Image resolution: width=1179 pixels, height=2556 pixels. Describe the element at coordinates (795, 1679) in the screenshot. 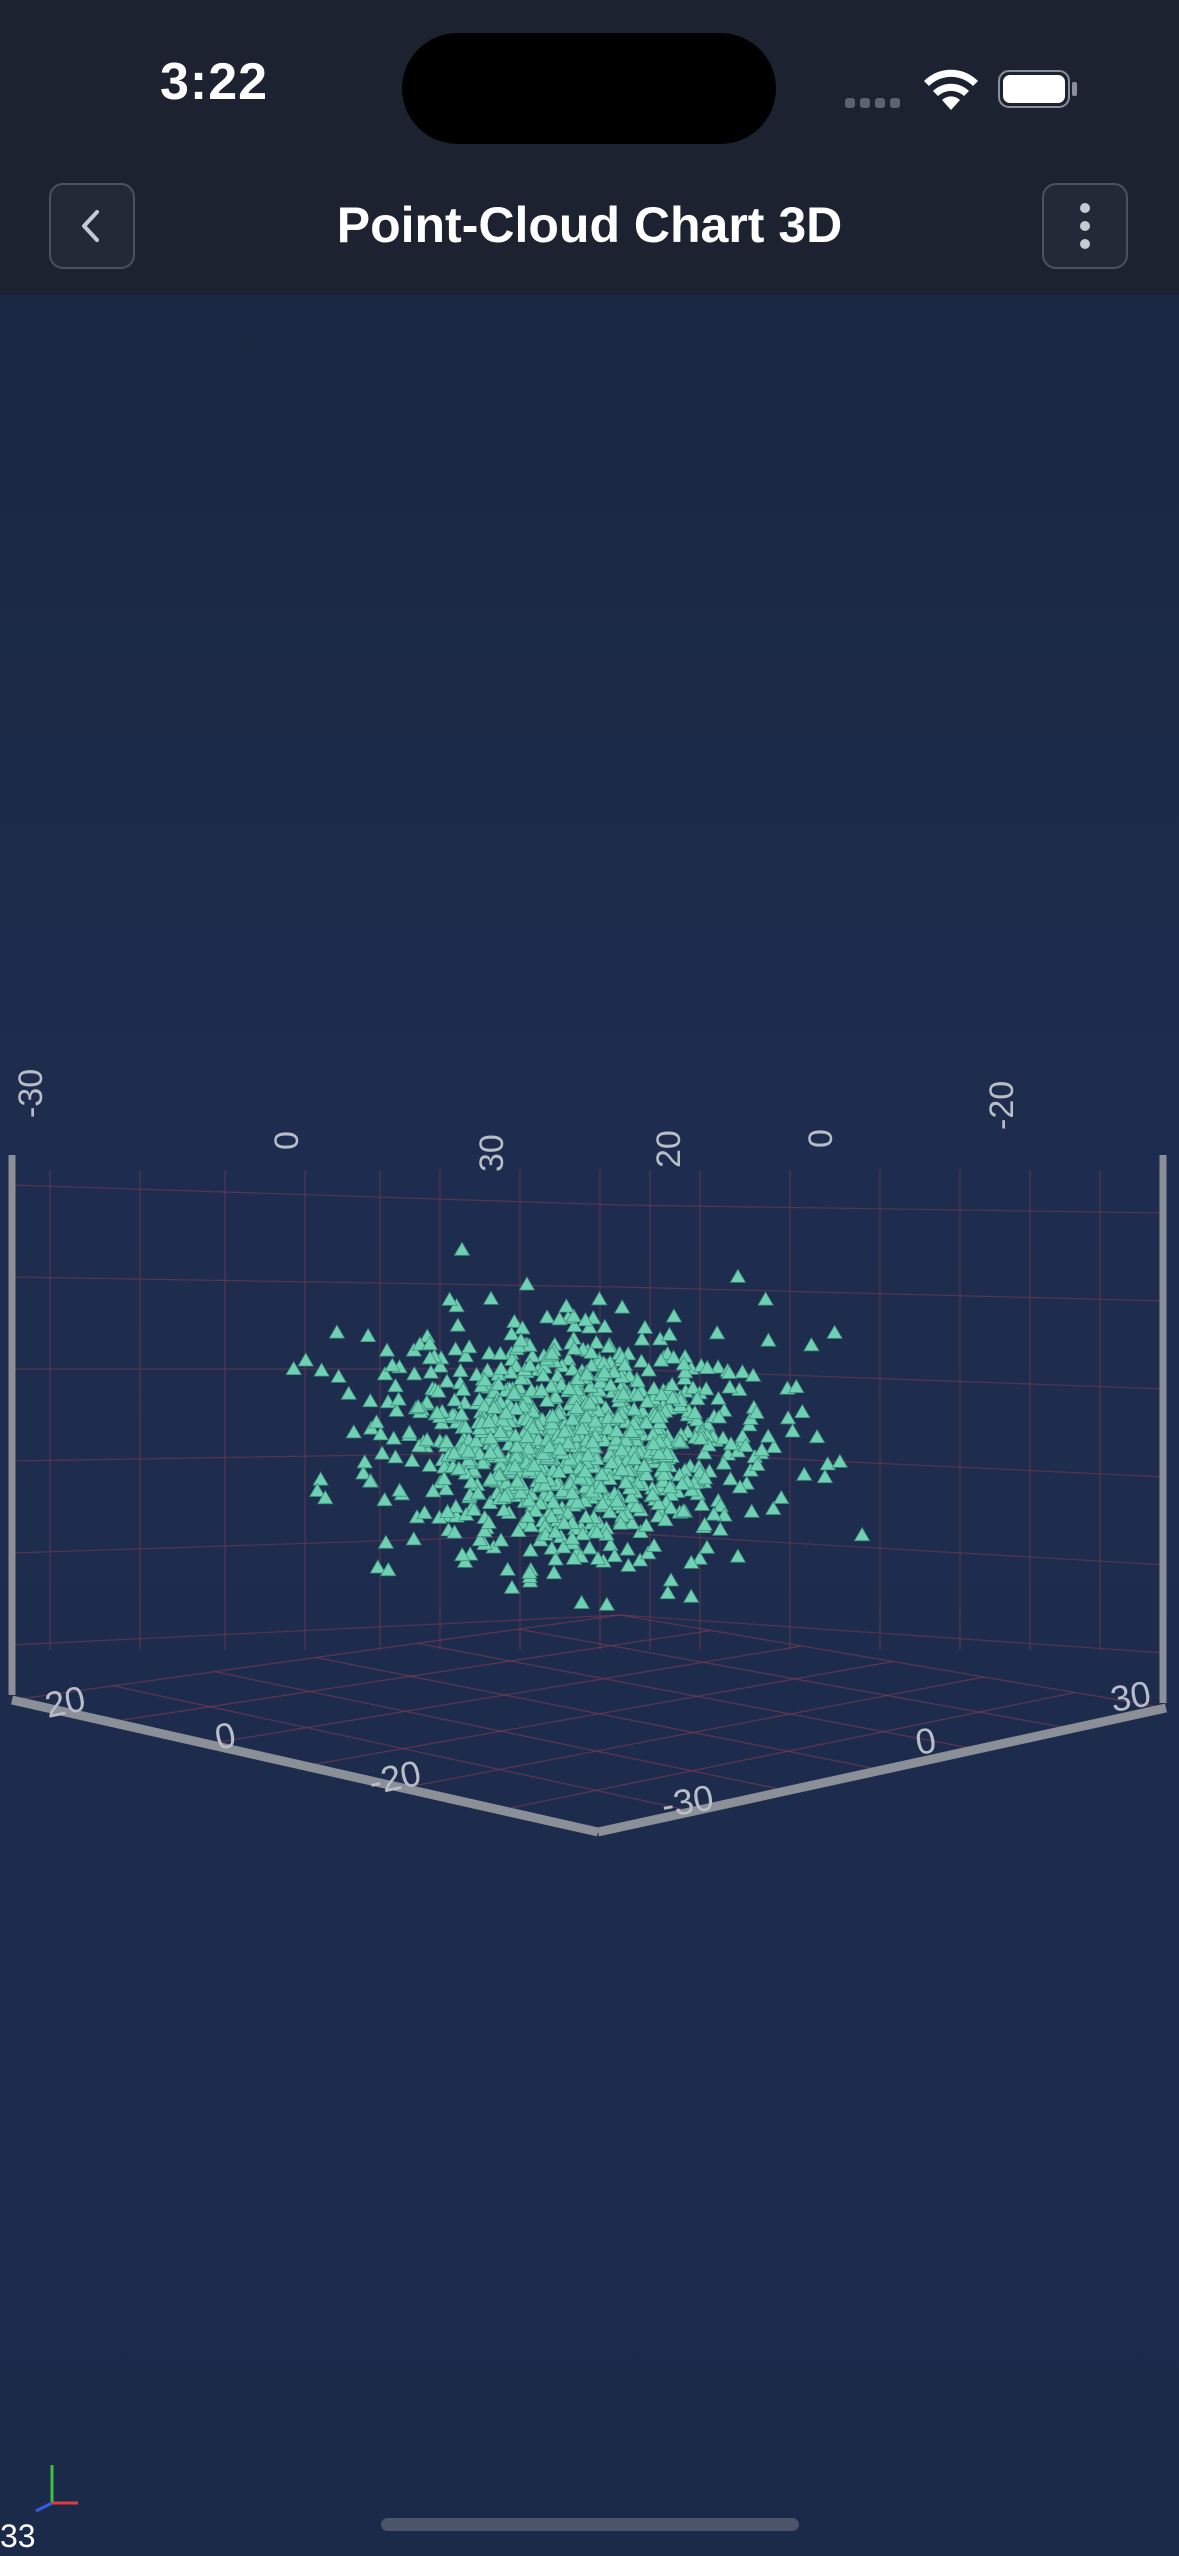

I see `grid-line` at that location.